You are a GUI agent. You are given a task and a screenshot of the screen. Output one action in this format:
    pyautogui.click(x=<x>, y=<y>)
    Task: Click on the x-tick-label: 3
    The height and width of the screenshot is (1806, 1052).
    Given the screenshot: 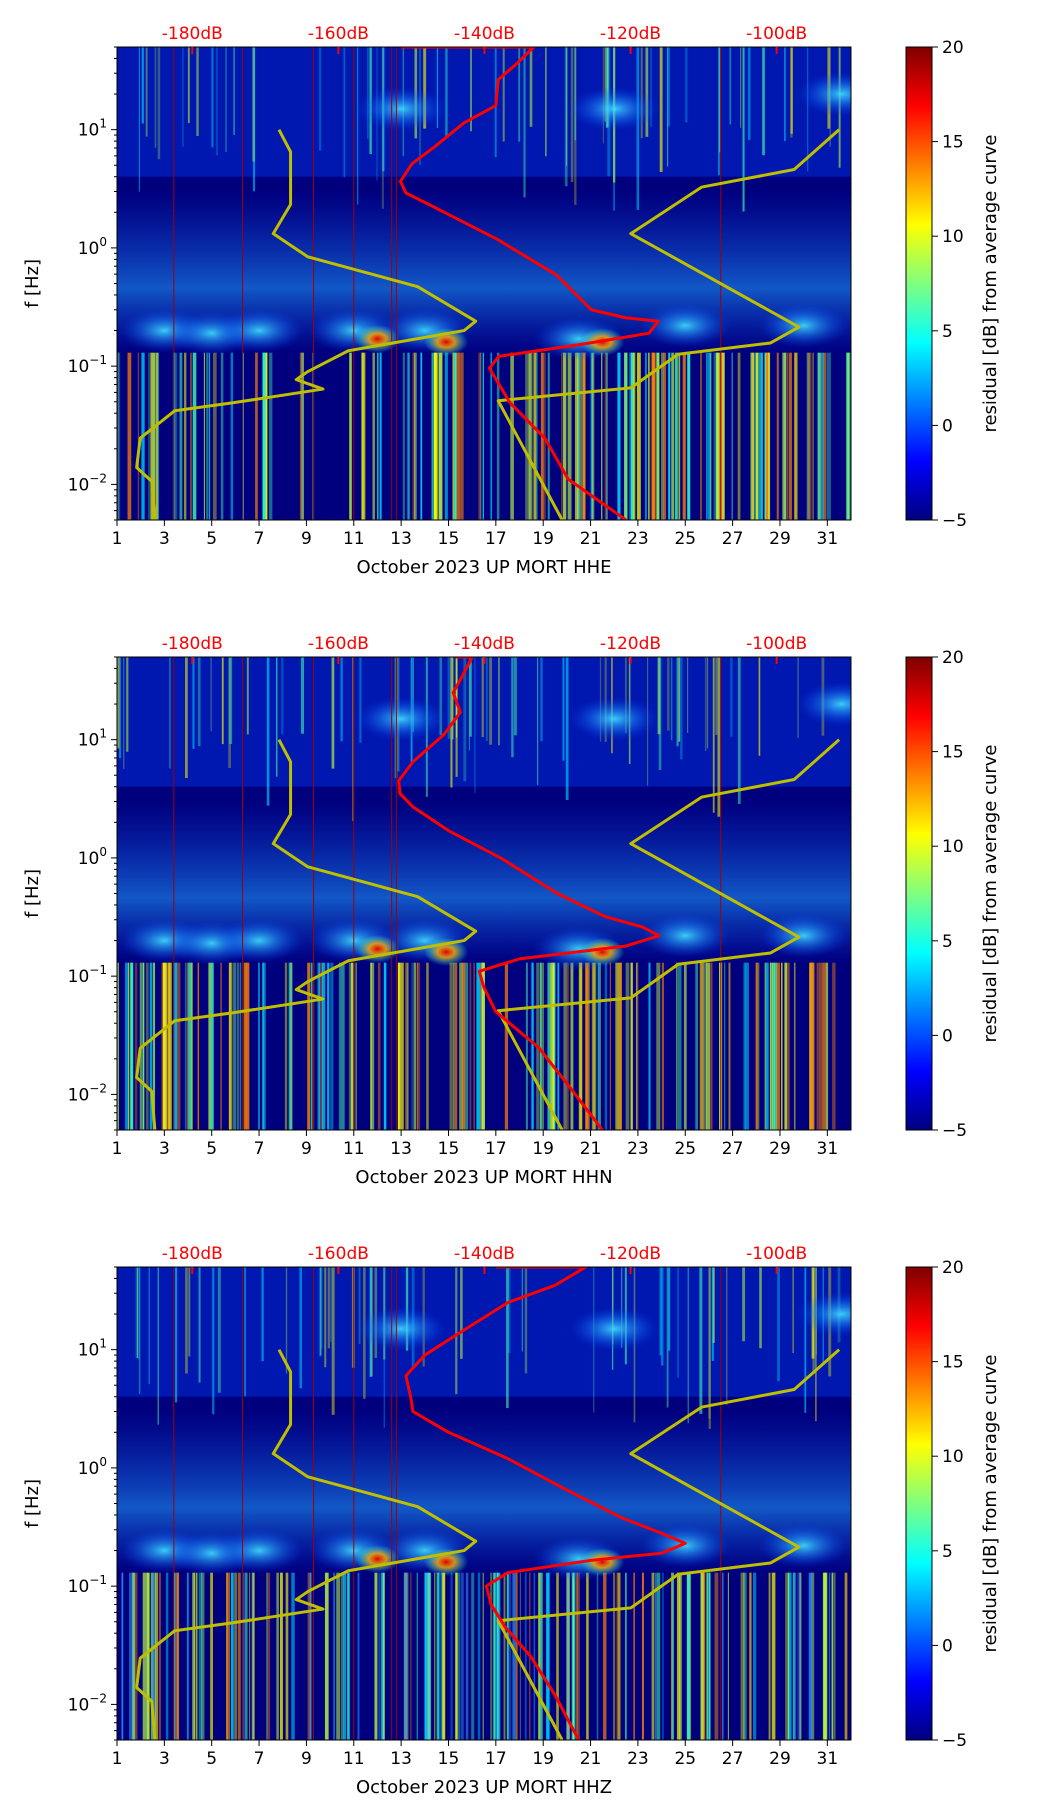 What is the action you would take?
    pyautogui.click(x=164, y=1759)
    